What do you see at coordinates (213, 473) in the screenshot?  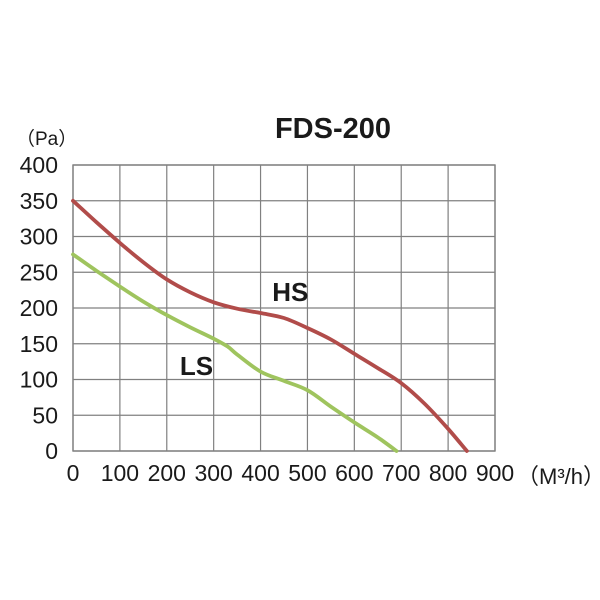 I see `x-tick-label: 300` at bounding box center [213, 473].